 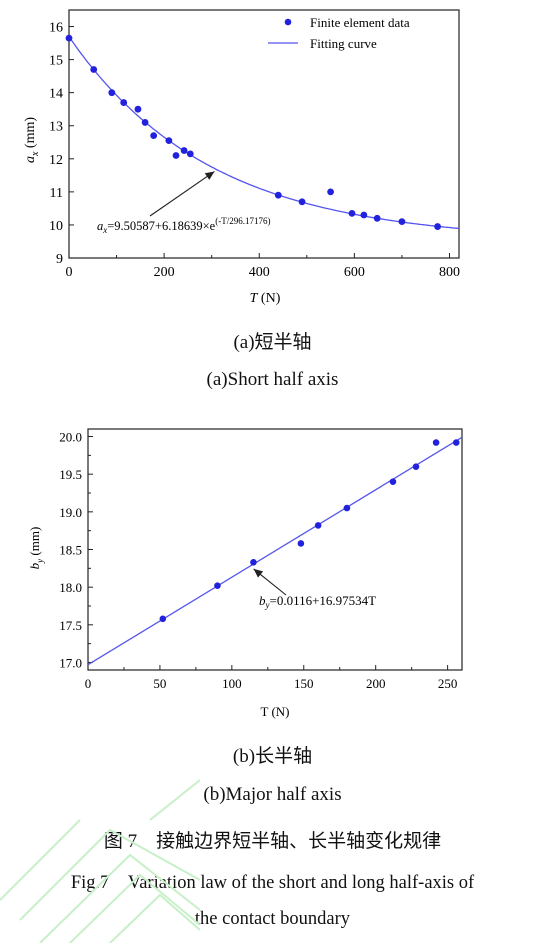 I want to click on annotation-formula: ax=9.50587+6.18639×e(-T/296.17176), so click(x=183, y=225).